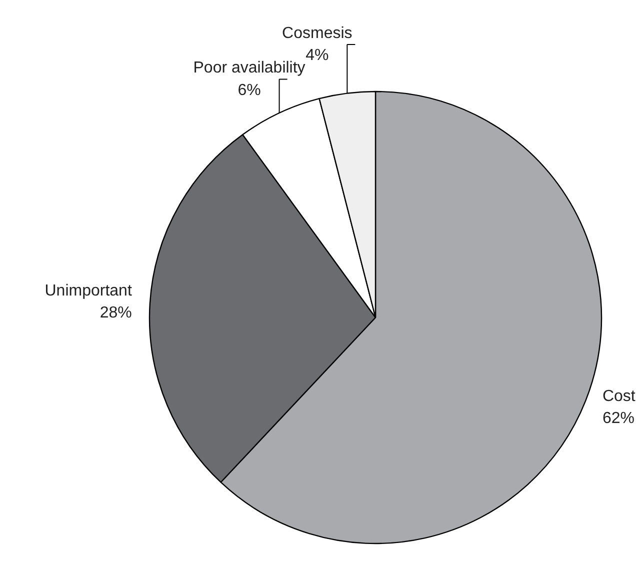 This screenshot has width=644, height=562. Describe the element at coordinates (116, 313) in the screenshot. I see `data-label: 28%` at that location.